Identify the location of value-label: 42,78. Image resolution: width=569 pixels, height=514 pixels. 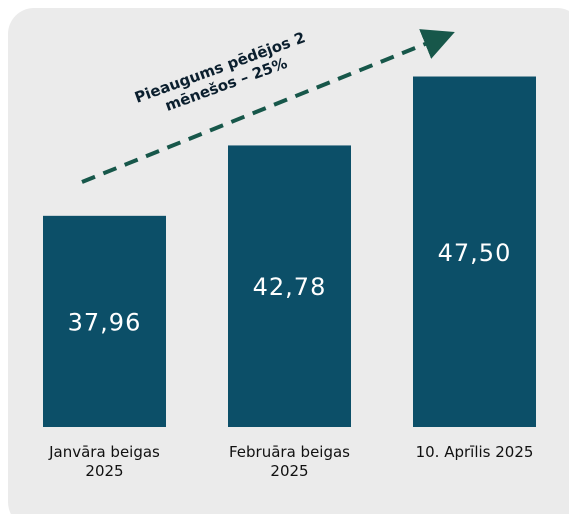
(290, 287).